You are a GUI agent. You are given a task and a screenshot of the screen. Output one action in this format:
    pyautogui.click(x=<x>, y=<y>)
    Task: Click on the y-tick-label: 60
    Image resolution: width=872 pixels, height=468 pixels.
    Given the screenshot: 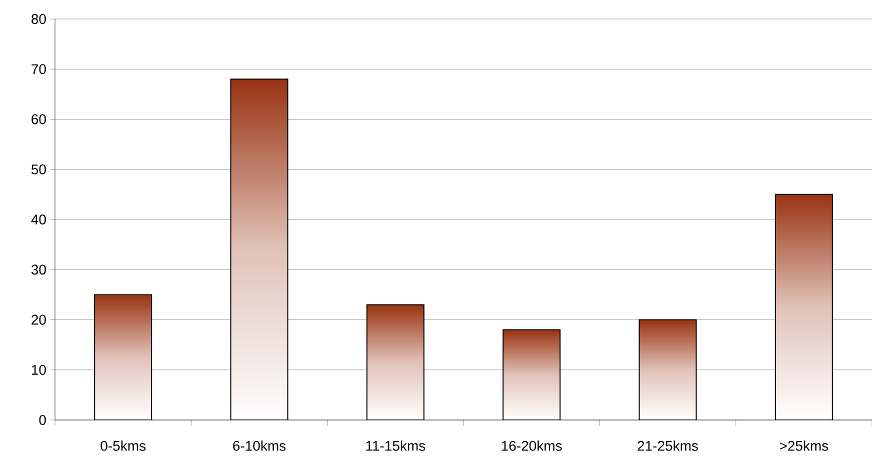 What is the action you would take?
    pyautogui.click(x=39, y=119)
    